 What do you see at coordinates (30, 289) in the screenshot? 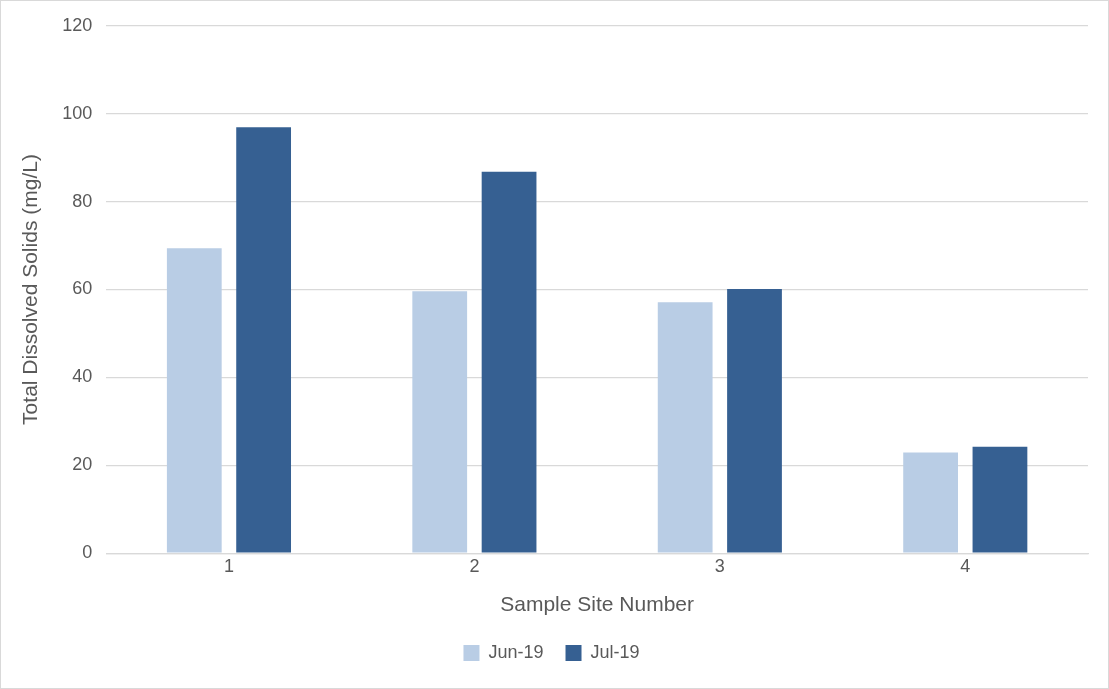
I see `y-axis-title: Total Dissolved Solids (mg/L)` at bounding box center [30, 289].